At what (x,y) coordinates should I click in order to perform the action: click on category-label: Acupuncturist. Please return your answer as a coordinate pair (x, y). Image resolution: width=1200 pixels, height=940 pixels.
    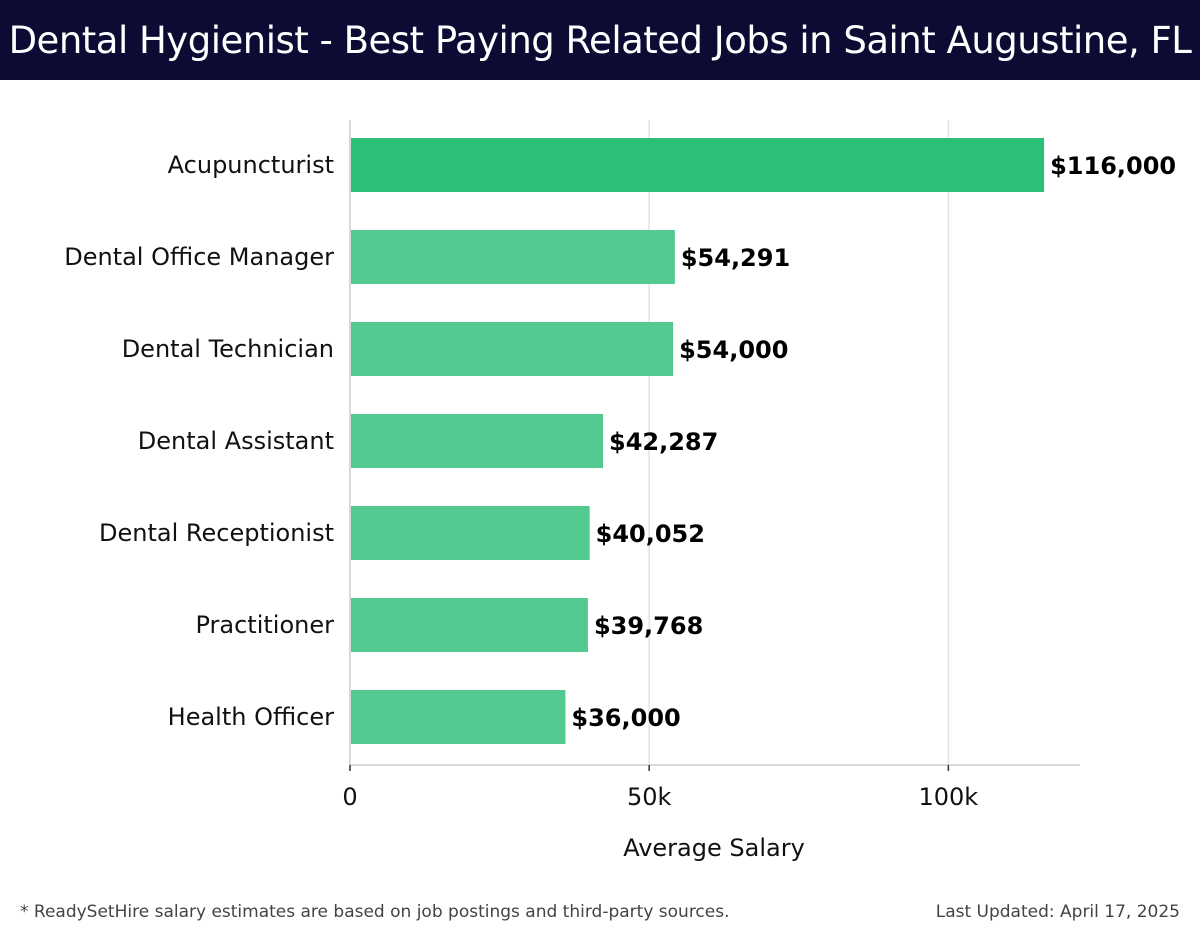
    Looking at the image, I should click on (251, 165).